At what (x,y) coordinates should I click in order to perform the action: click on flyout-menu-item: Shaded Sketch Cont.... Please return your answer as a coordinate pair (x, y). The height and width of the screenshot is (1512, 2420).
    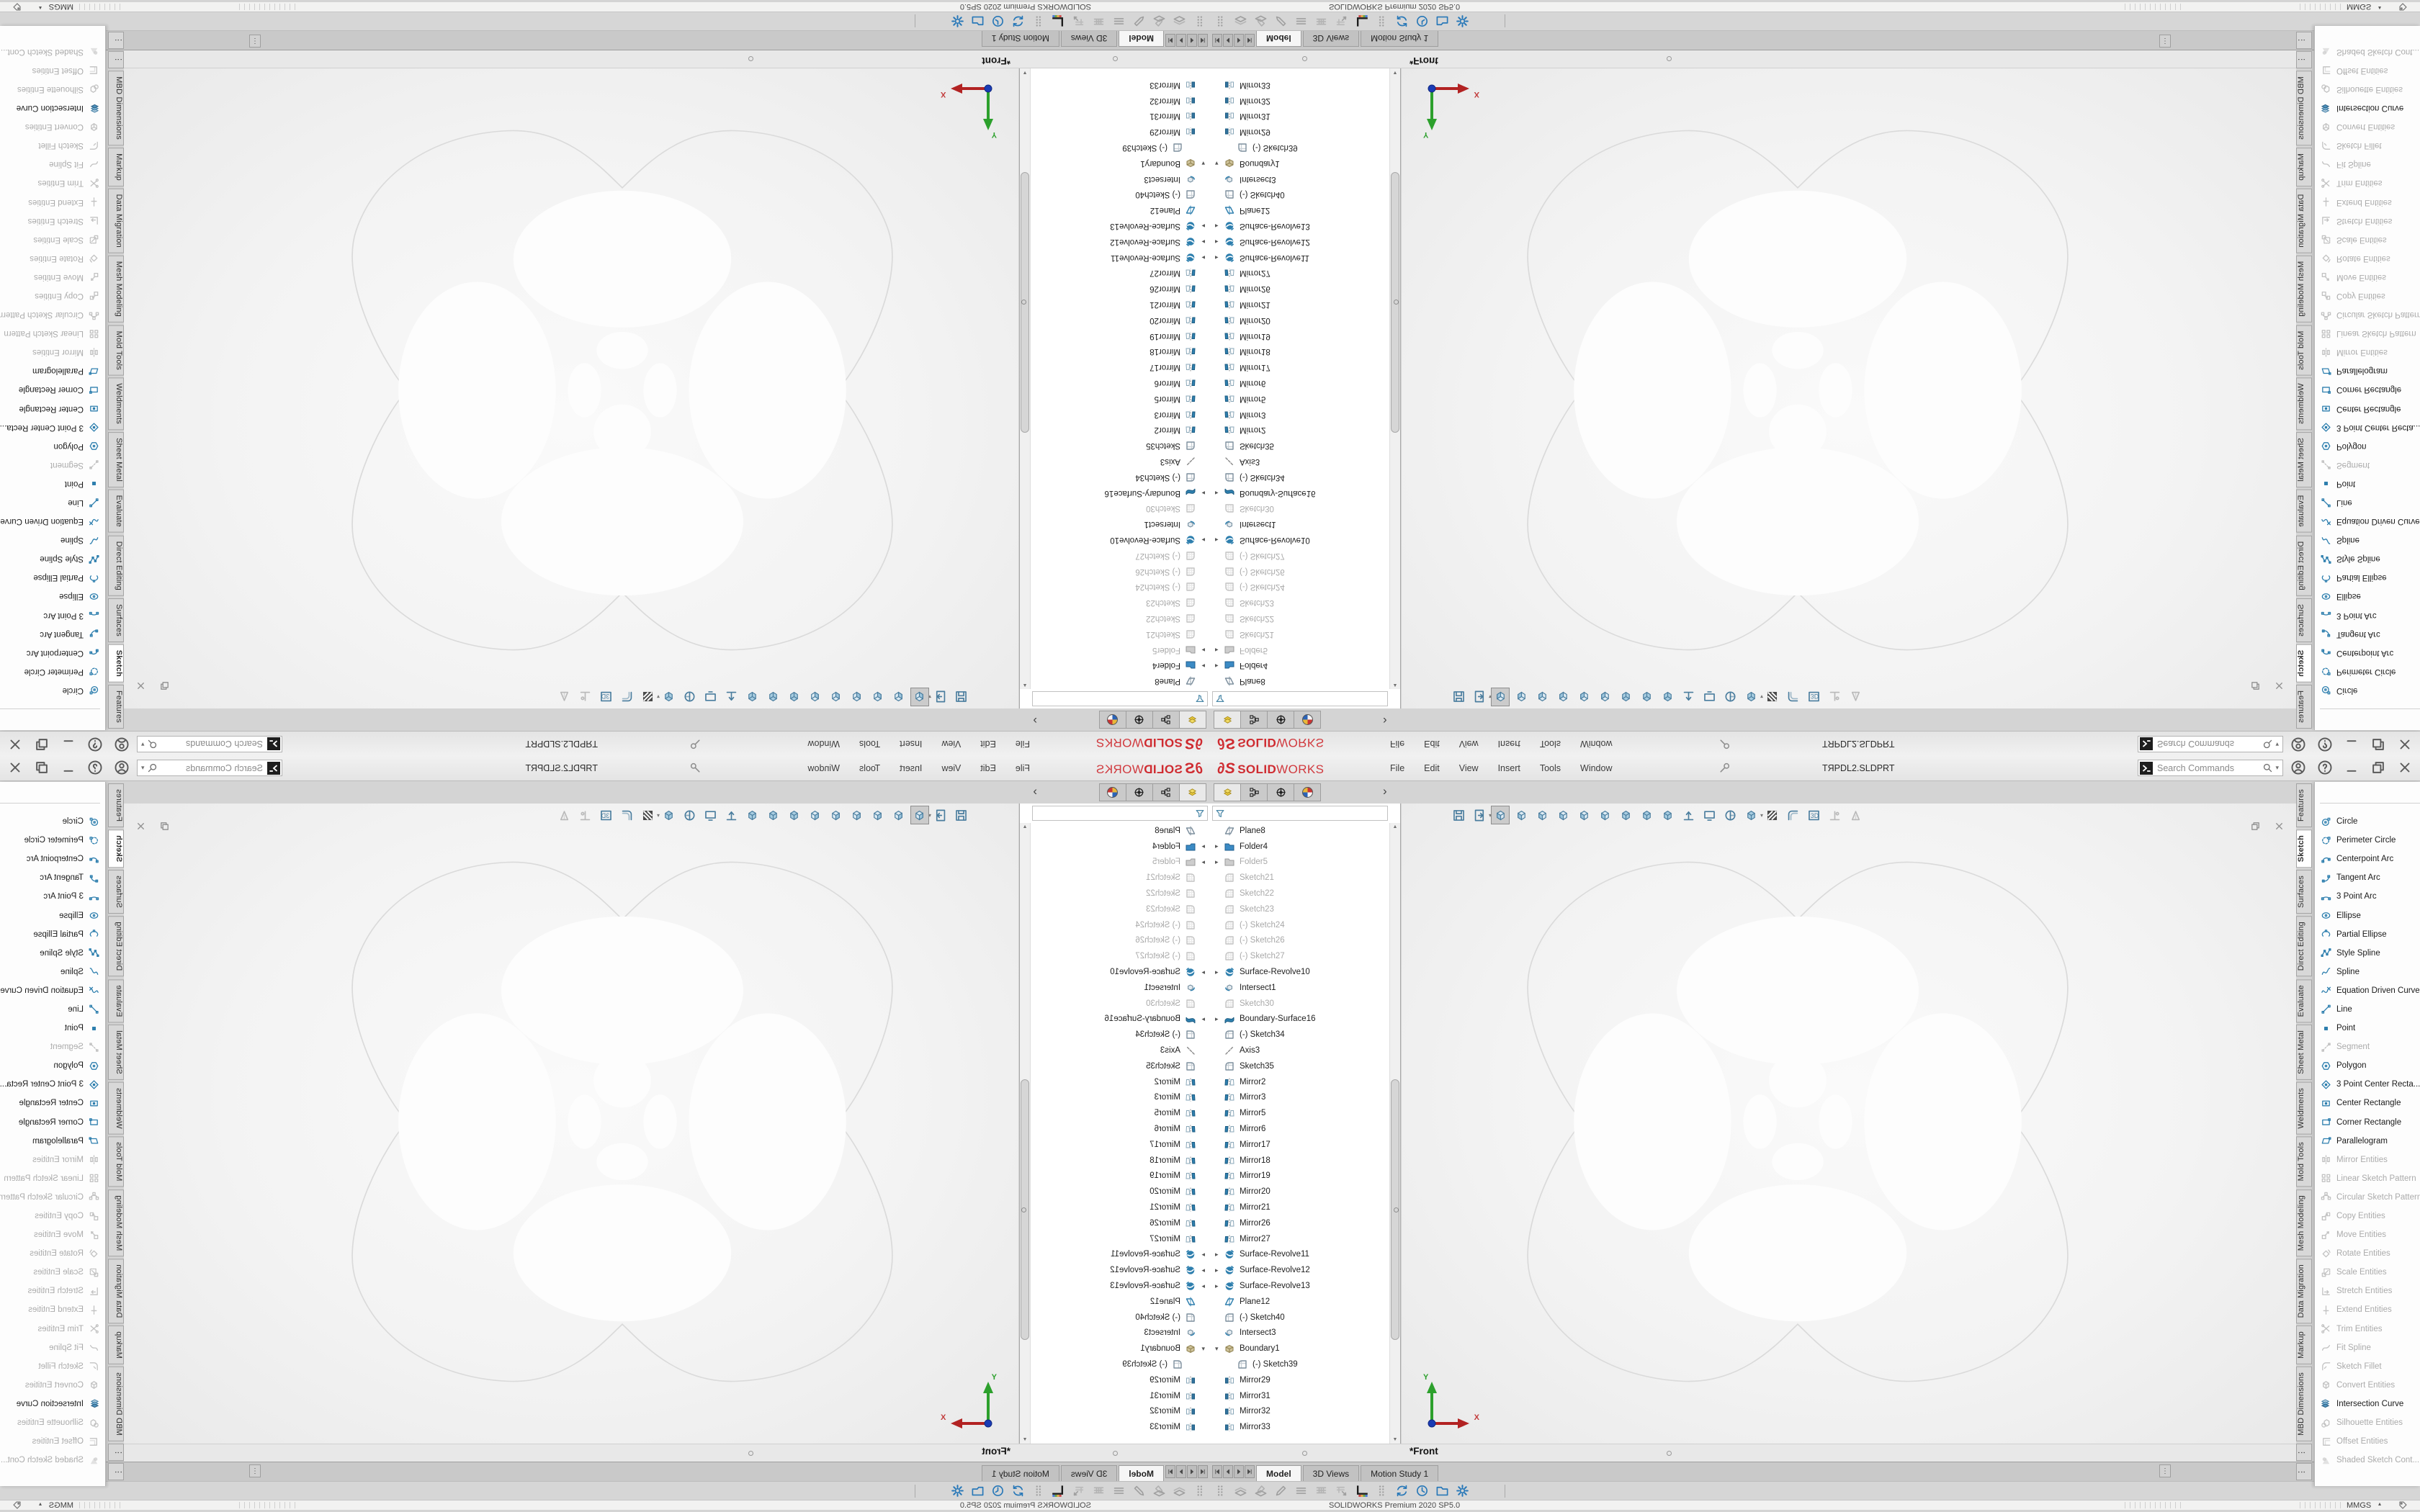
    Looking at the image, I should click on (53, 51).